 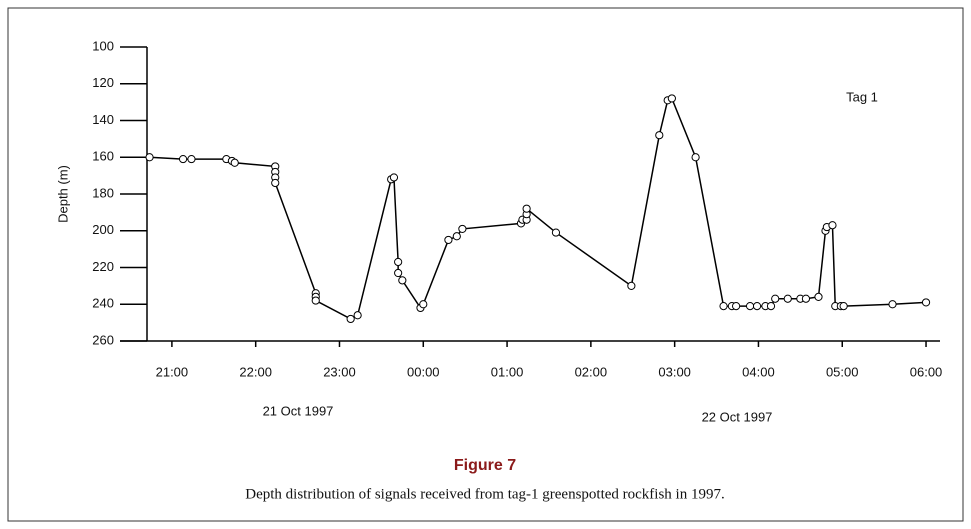 I want to click on x-tick-label: 21:00, so click(x=172, y=371).